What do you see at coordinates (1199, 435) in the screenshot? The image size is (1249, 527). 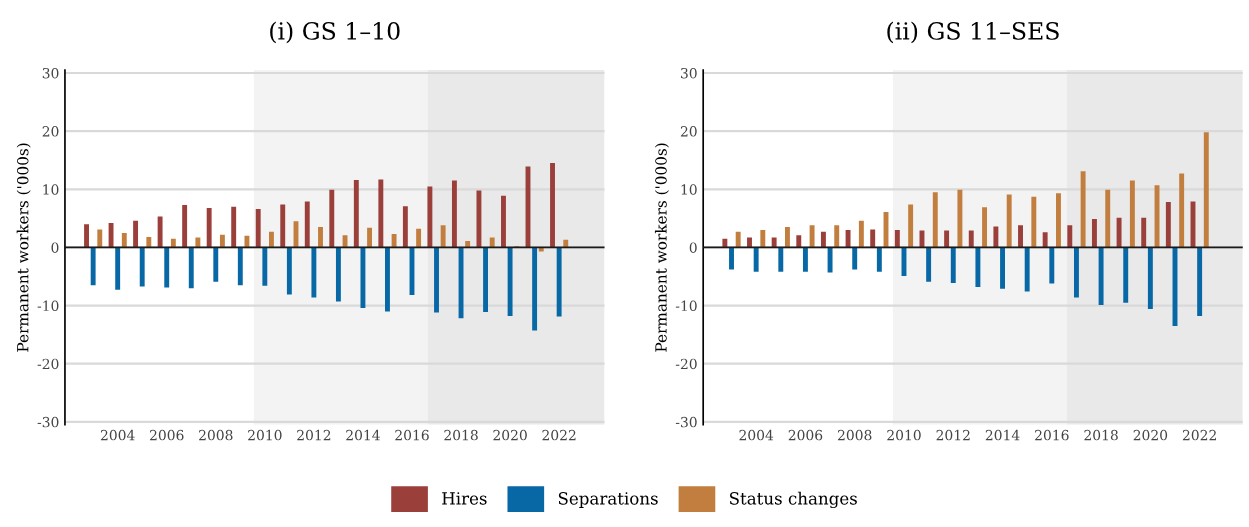 I see `x-tick-label: 2022` at bounding box center [1199, 435].